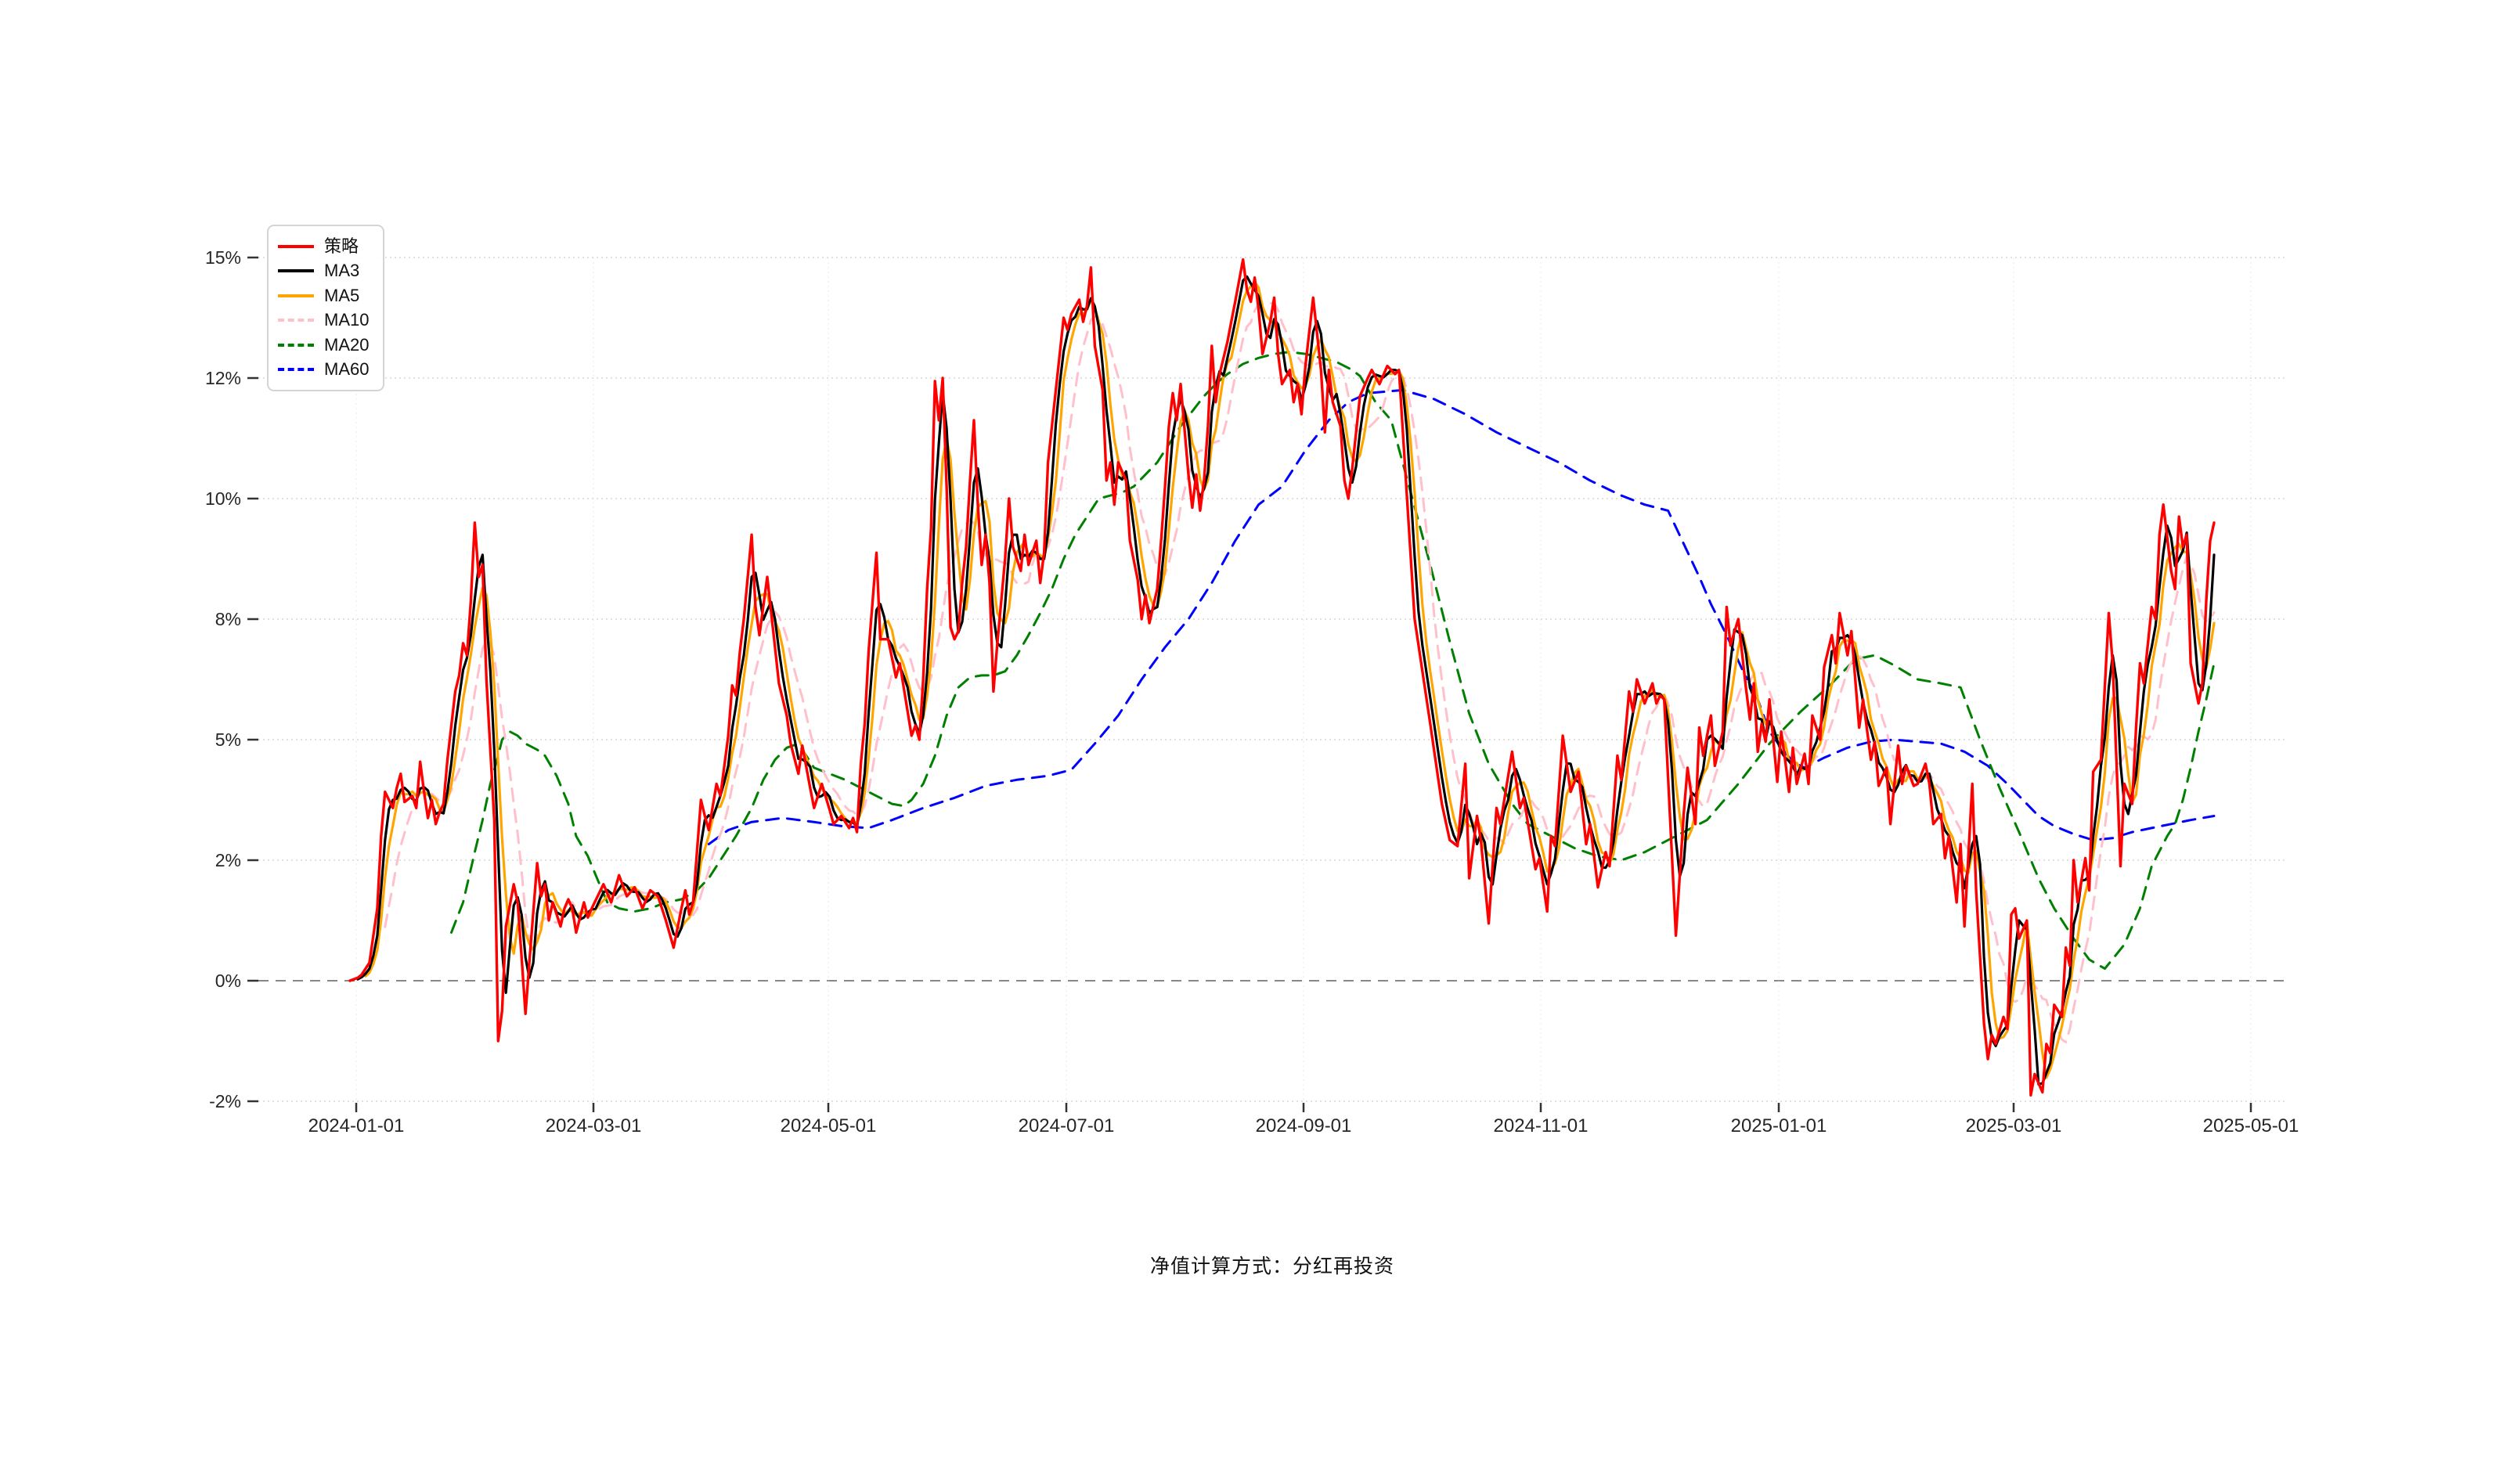 This screenshot has height=1484, width=2510. Describe the element at coordinates (356, 1125) in the screenshot. I see `svg-text: 2024-01-01` at that location.